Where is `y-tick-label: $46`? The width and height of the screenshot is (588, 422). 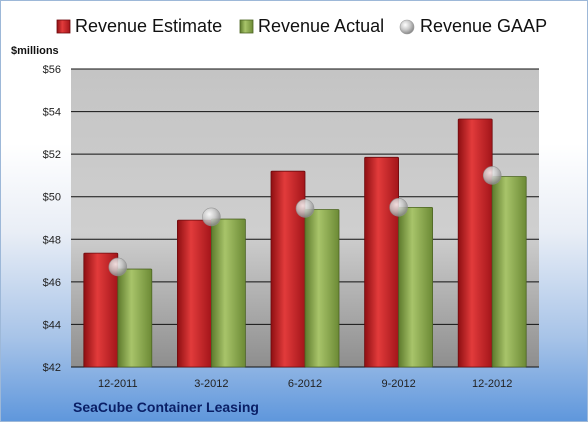 y-tick-label: $46 is located at coordinates (52, 283).